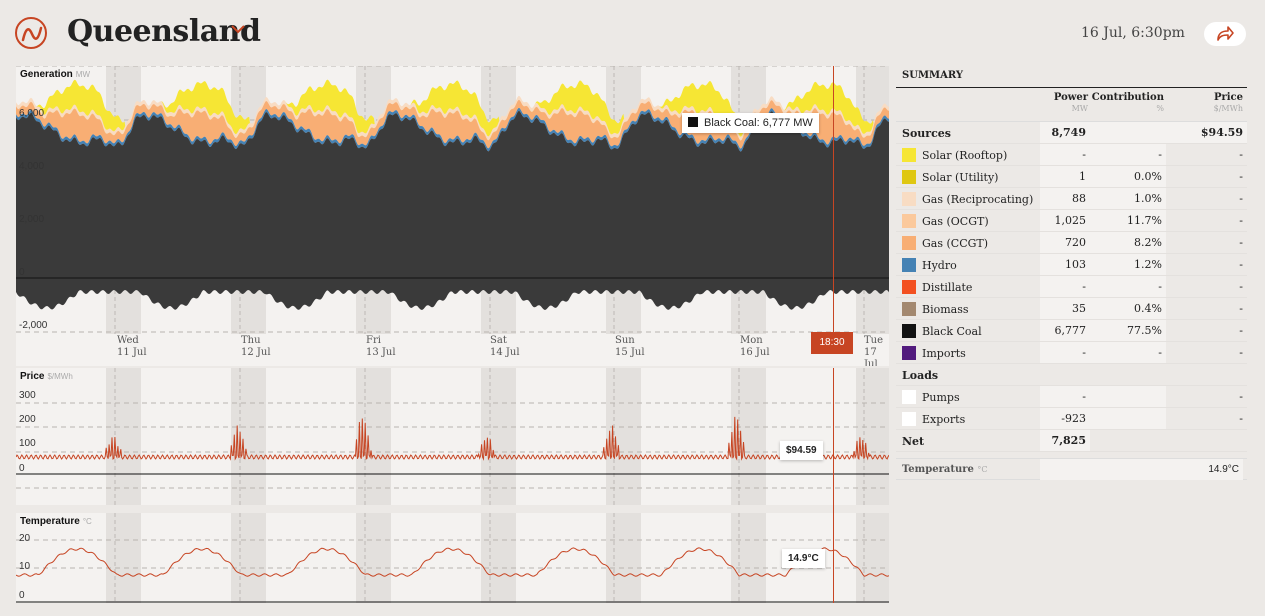 The width and height of the screenshot is (1265, 616). I want to click on gen-ytick: 0, so click(22, 272).